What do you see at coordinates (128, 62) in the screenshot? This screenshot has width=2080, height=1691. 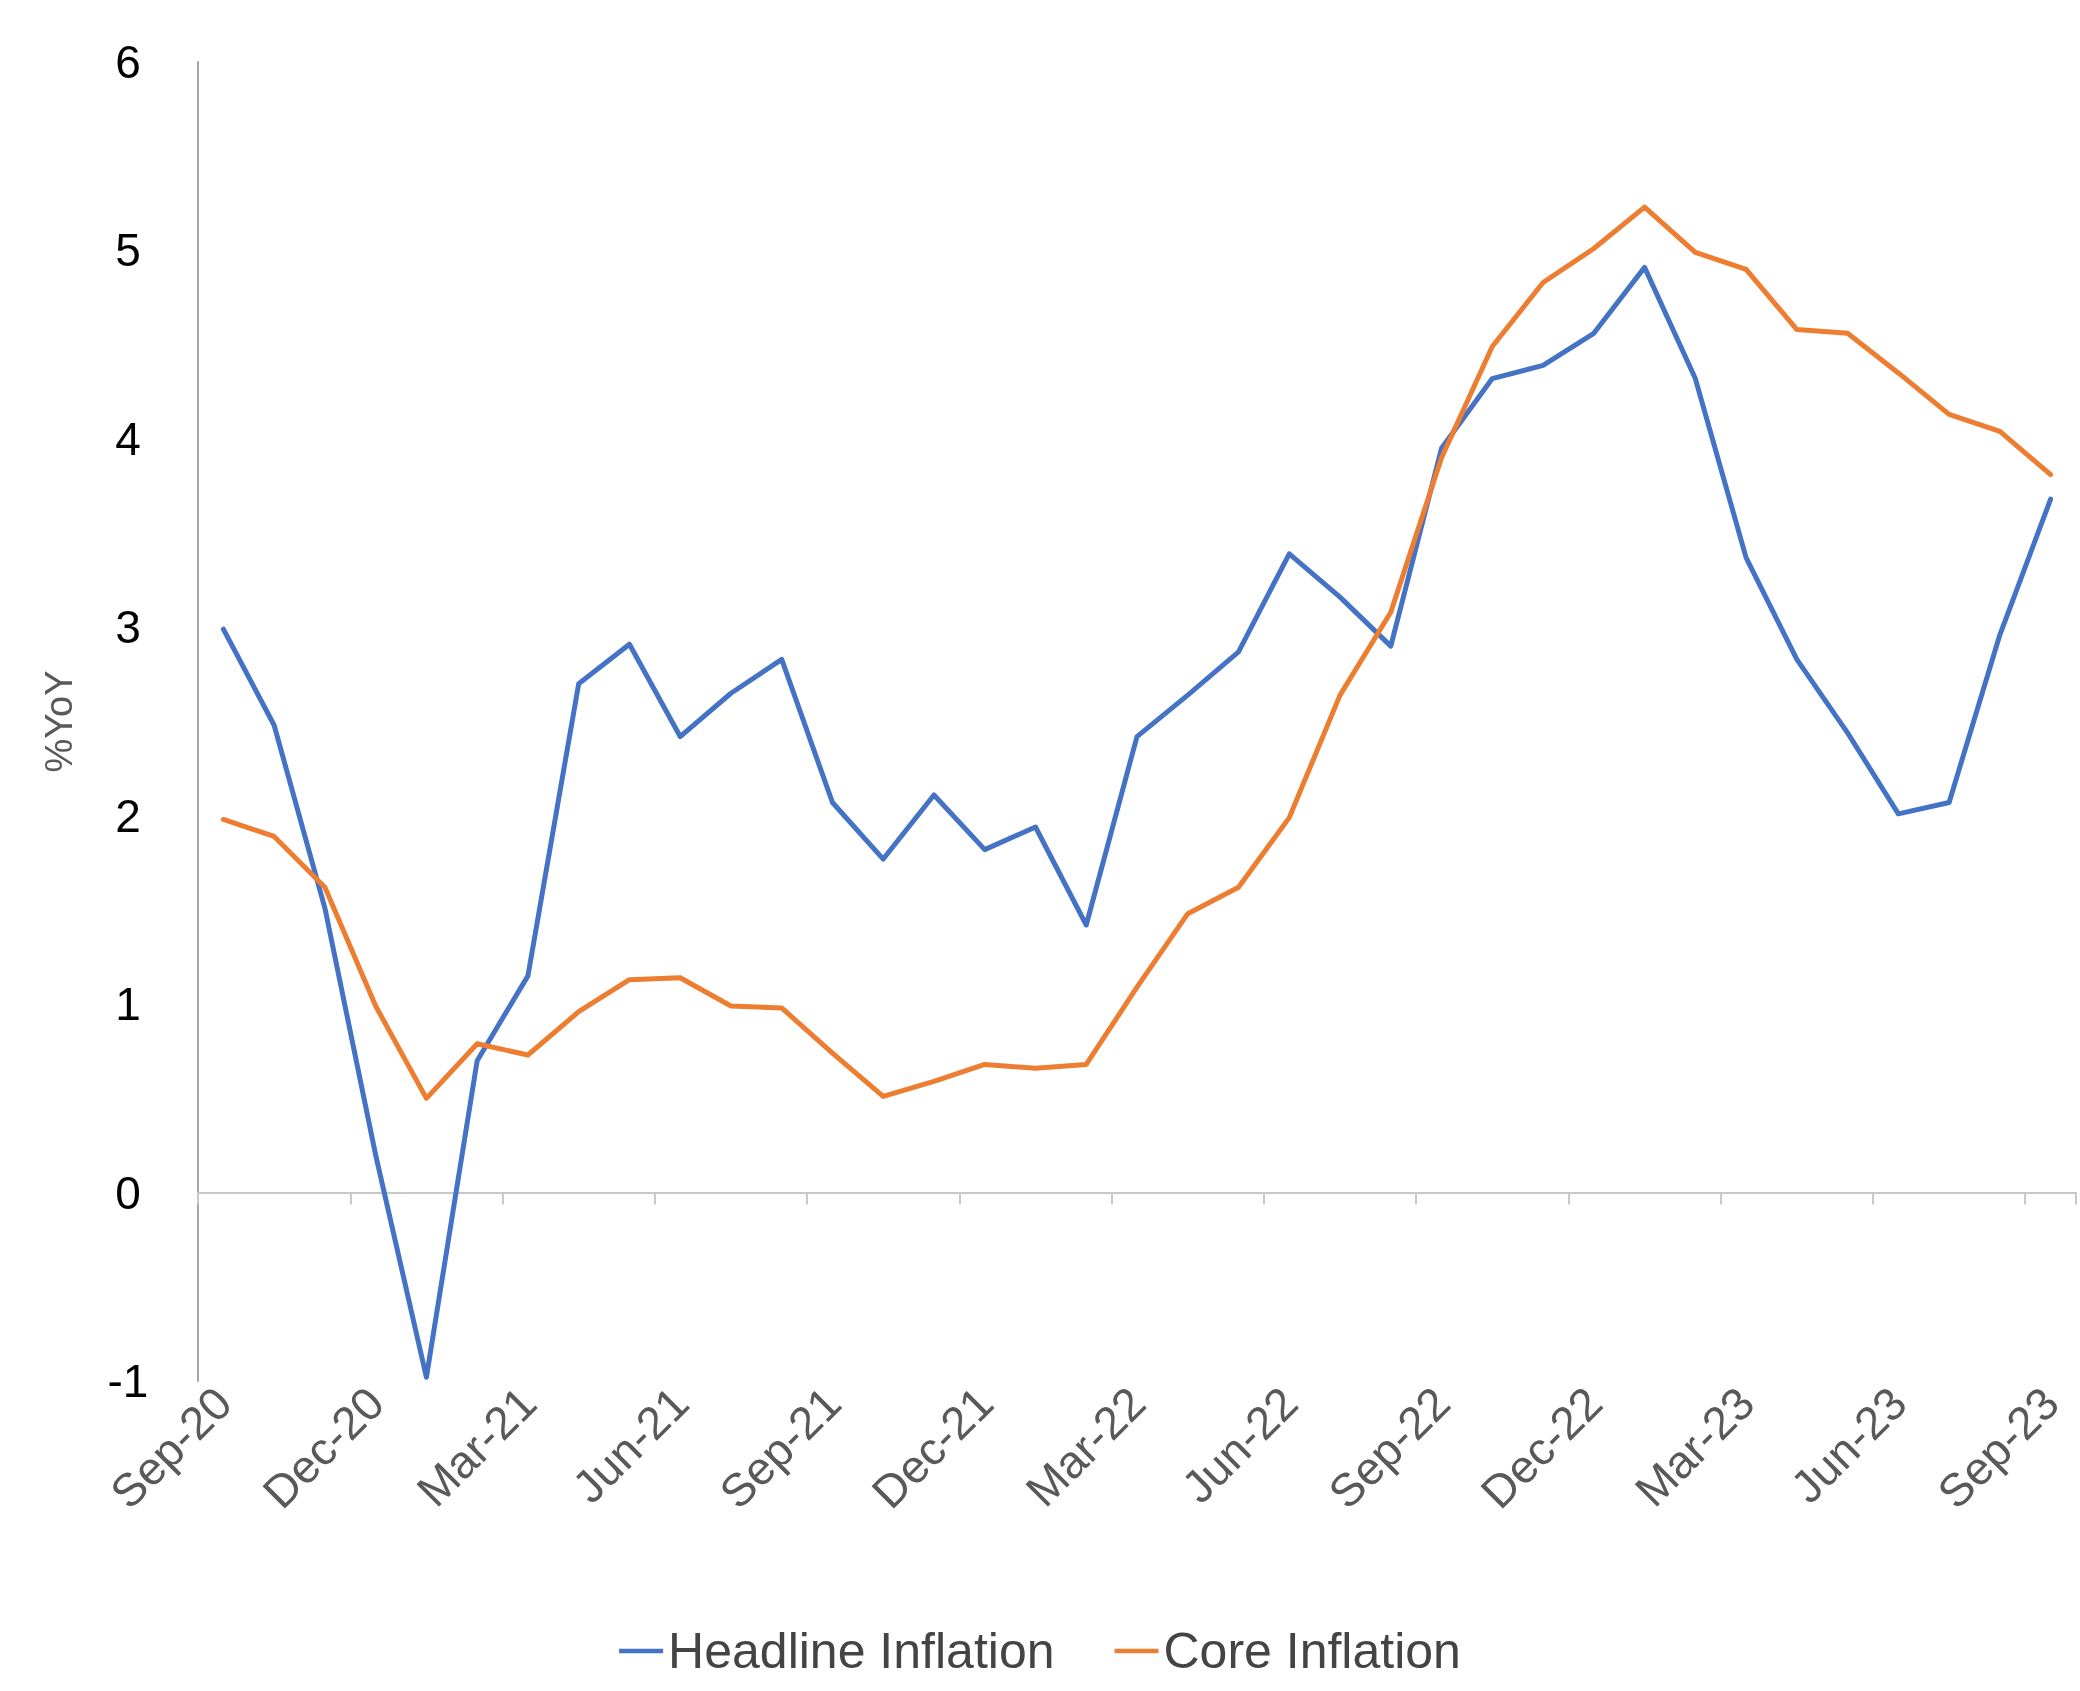 I see `y-tick-label: 6` at bounding box center [128, 62].